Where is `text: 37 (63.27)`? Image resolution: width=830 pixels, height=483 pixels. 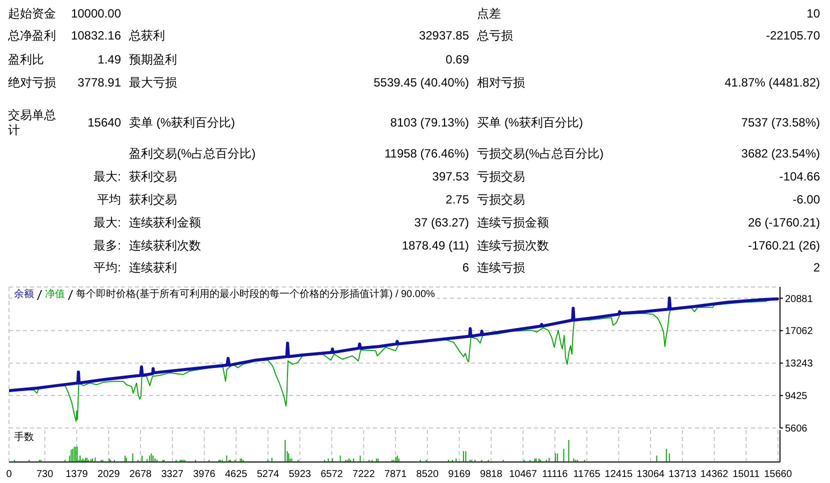 text: 37 (63.27) is located at coordinates (441, 223).